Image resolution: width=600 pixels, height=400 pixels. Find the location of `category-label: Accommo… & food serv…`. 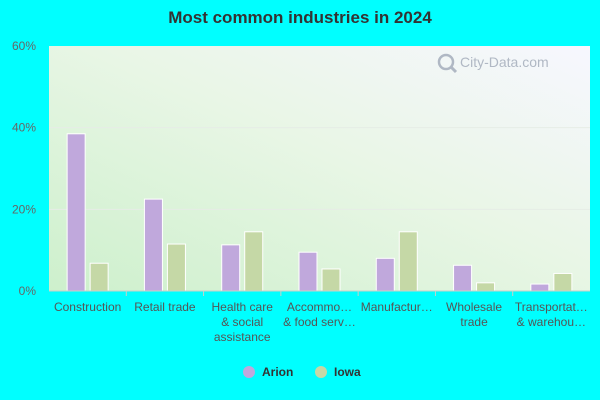

category-label: Accommo… & food serv… is located at coordinates (319, 314).